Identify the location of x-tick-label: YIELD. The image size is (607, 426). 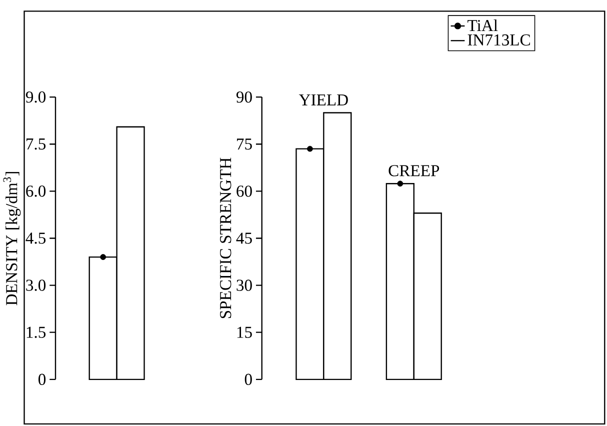
(323, 100).